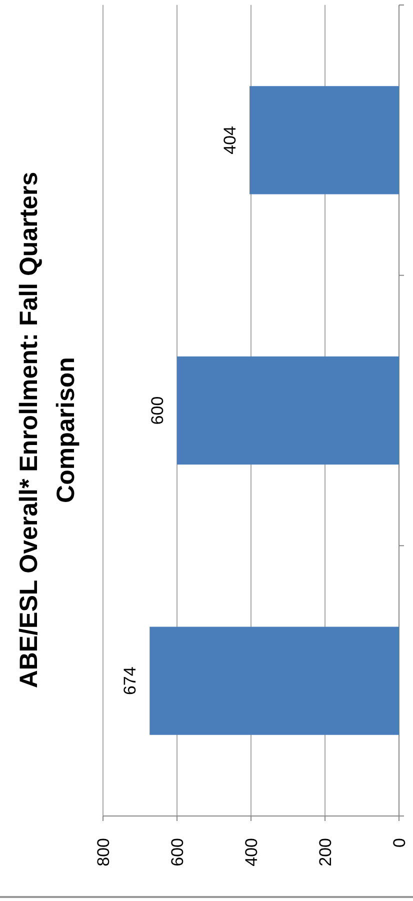 Image resolution: width=413 pixels, height=901 pixels. Describe the element at coordinates (325, 852) in the screenshot. I see `x-tick-label: 200` at that location.